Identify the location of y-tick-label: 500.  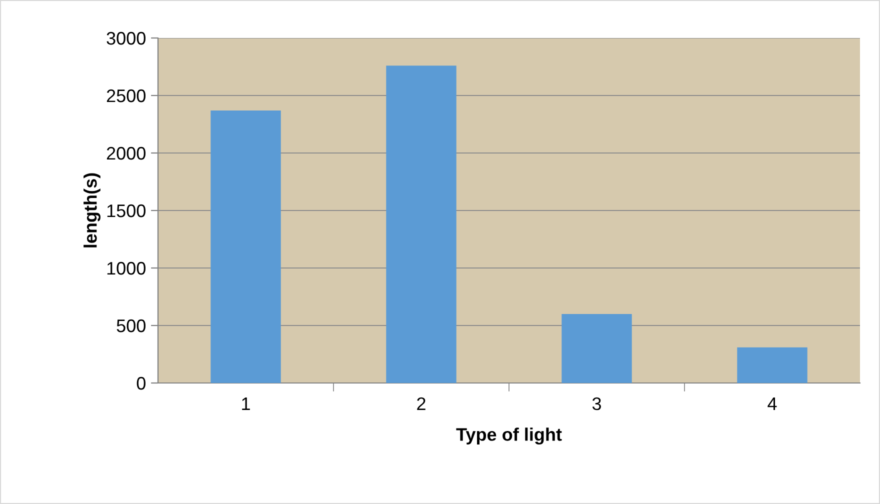
(131, 325).